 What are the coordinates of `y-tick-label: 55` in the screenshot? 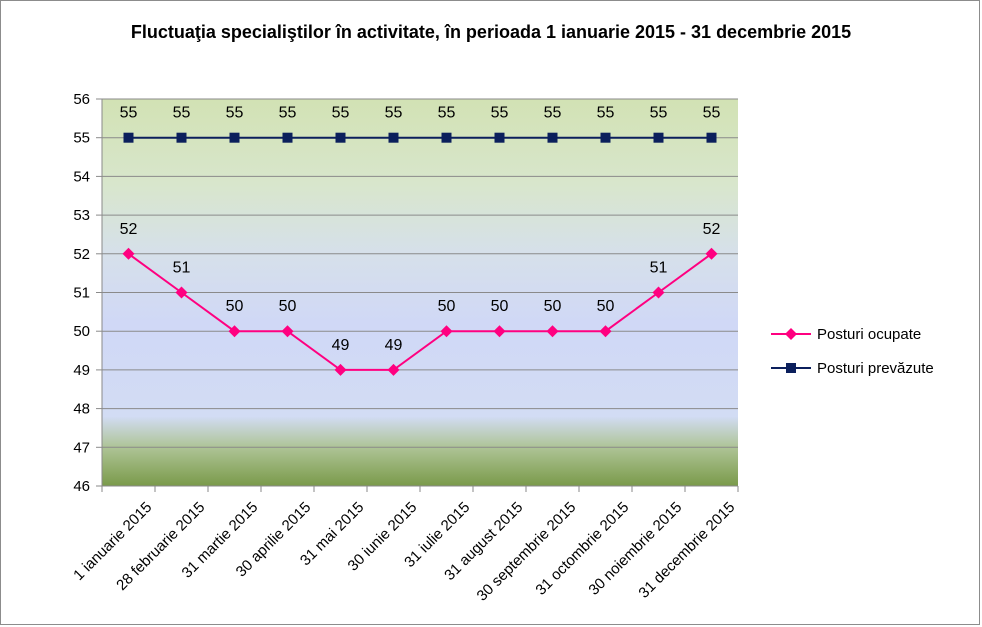 It's located at (81, 138).